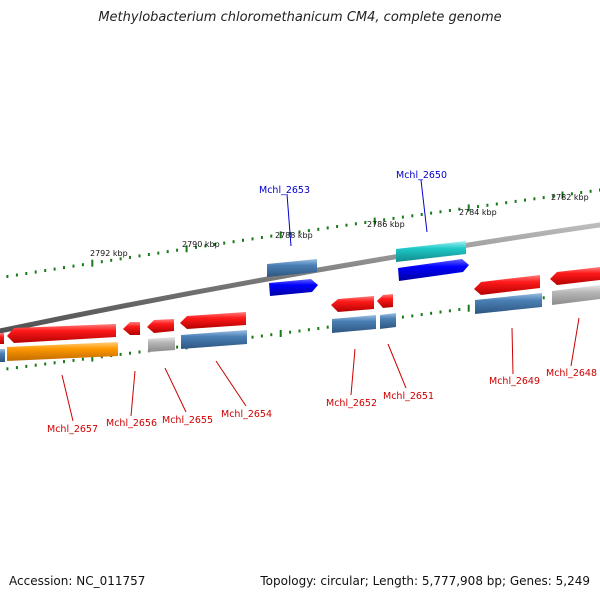 The width and height of the screenshot is (600, 605). I want to click on gene-label-mchl-2649: Mchl_2649, so click(514, 381).